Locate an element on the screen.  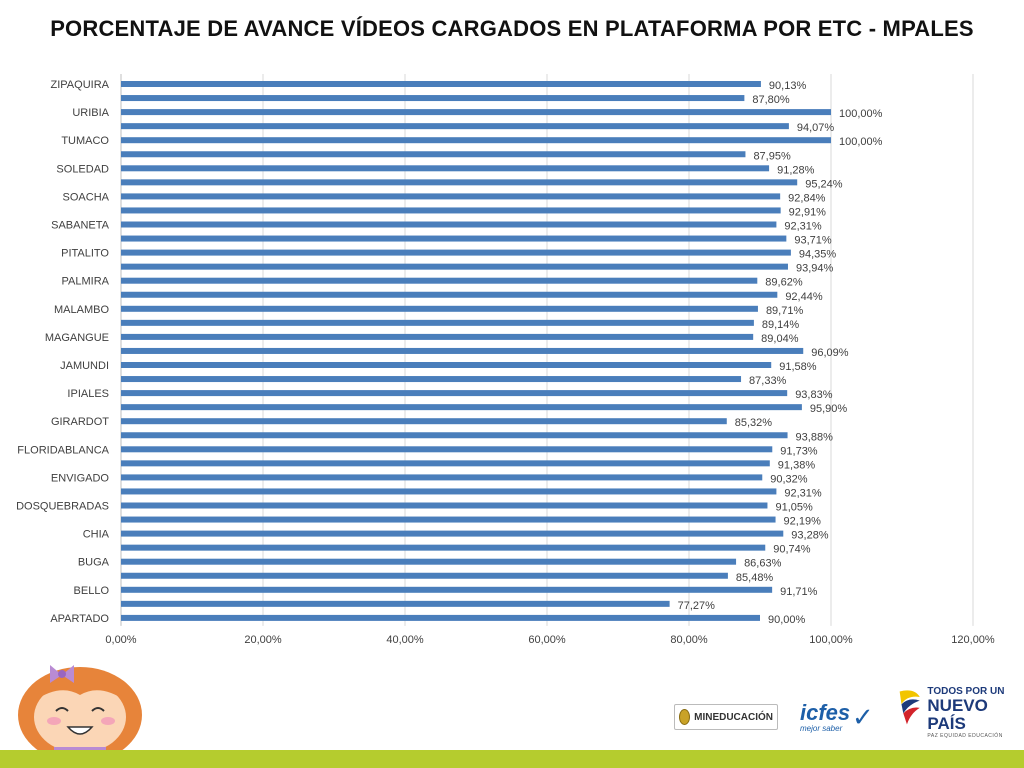
data-label: 89,62% is located at coordinates (784, 283).